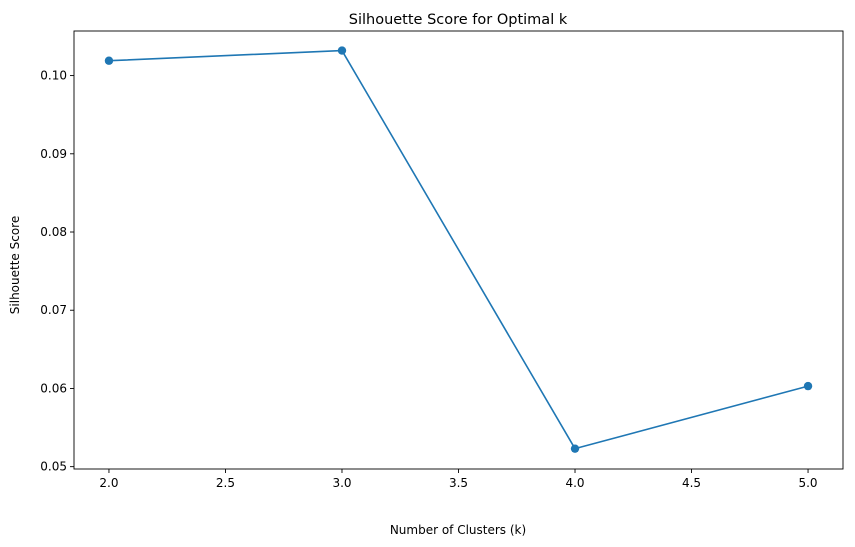 This screenshot has height=547, width=855. I want to click on x-tick-label: 2.5, so click(225, 483).